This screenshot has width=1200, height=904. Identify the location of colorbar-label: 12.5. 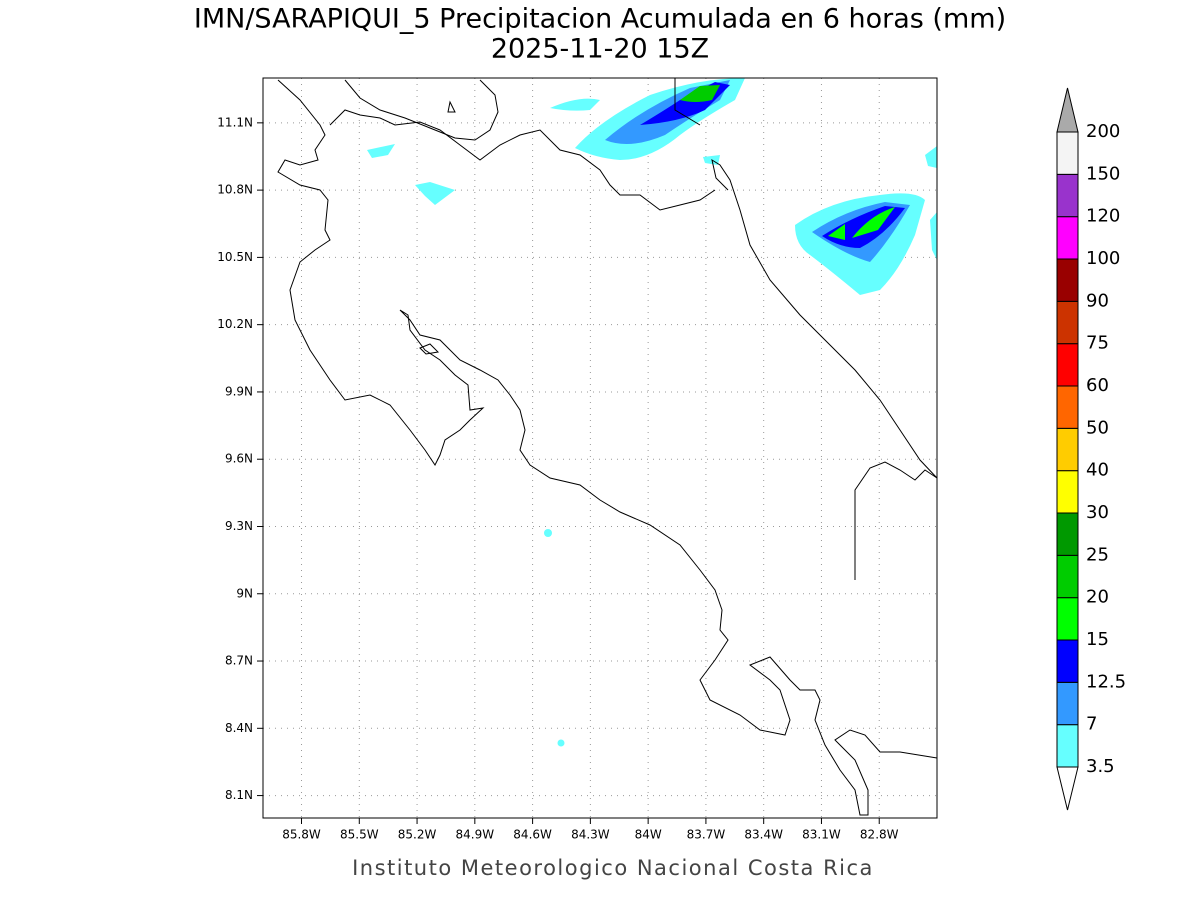
(1106, 681).